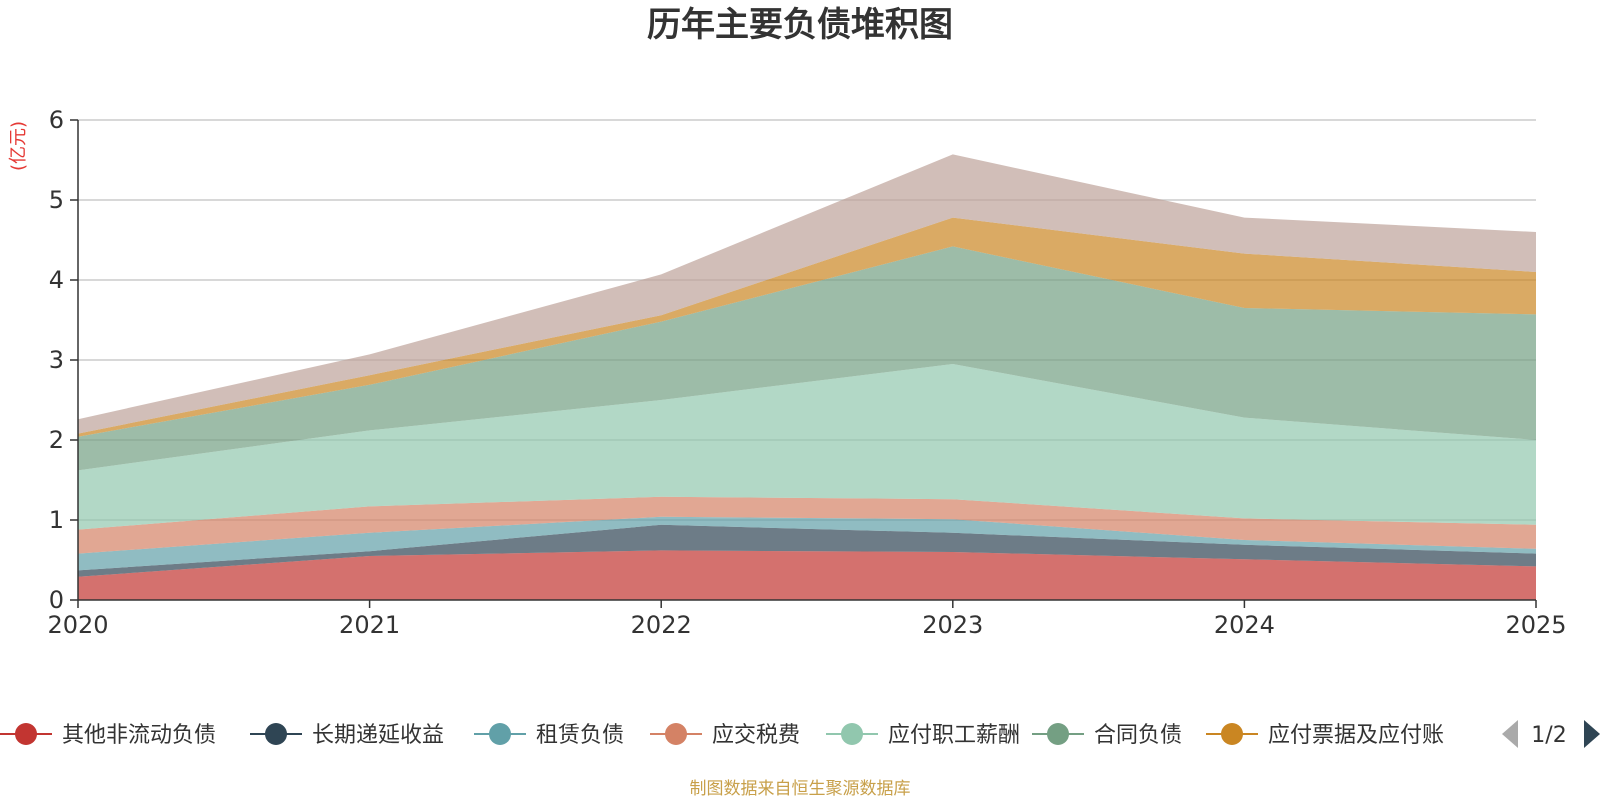 The image size is (1600, 800). What do you see at coordinates (77, 625) in the screenshot?
I see `x-tick-label: 2020` at bounding box center [77, 625].